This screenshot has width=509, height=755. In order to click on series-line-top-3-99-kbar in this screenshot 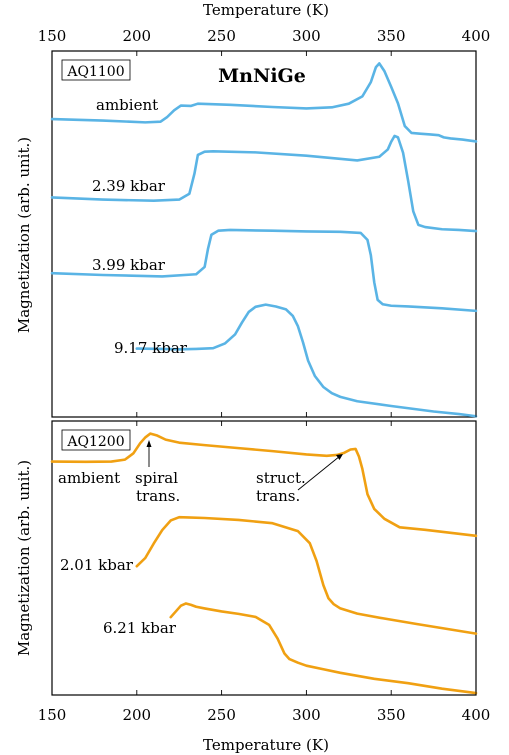, I will do `click(264, 270)`.